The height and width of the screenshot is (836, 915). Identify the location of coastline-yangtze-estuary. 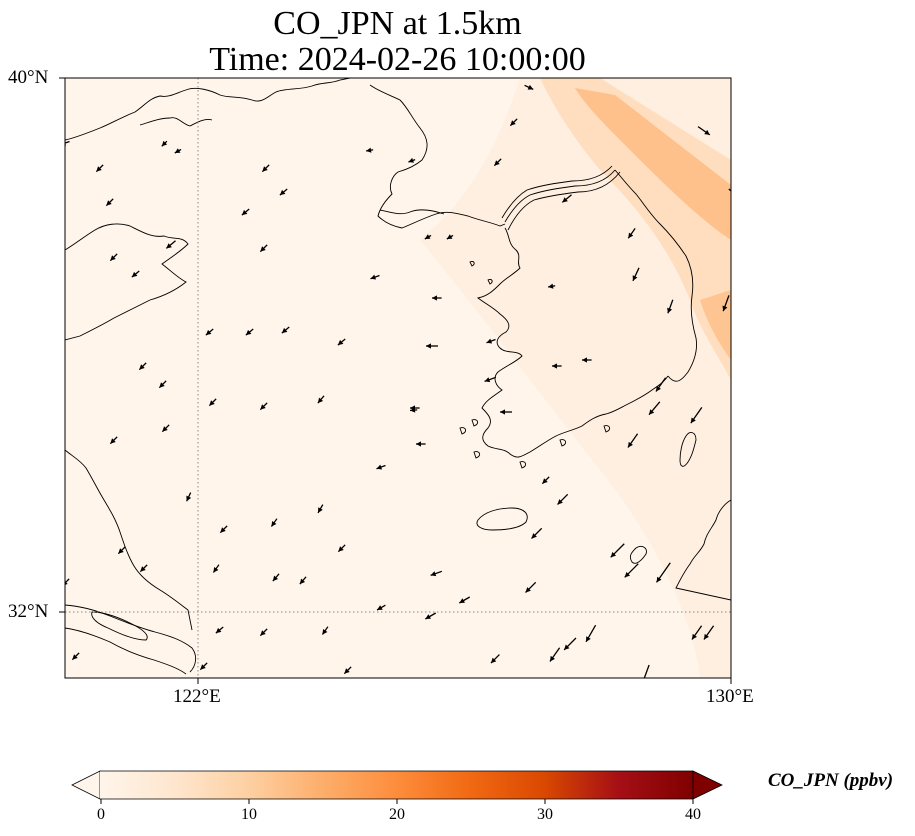
(131, 638).